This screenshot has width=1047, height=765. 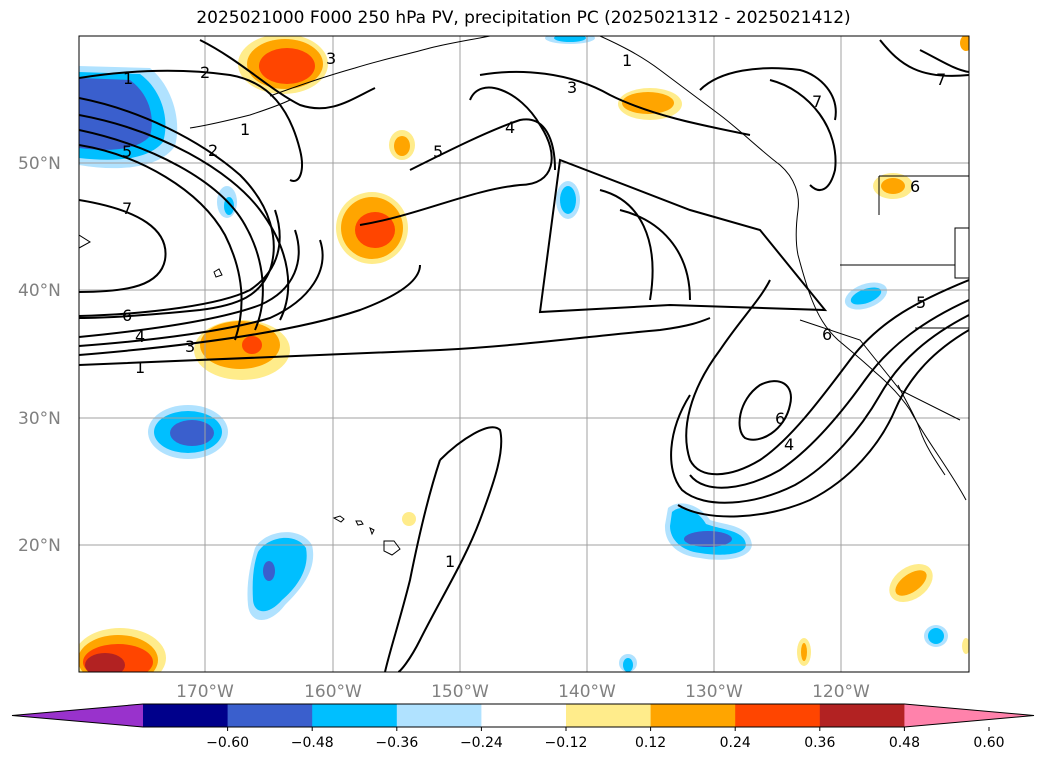 I want to click on lon-label: 170°W, so click(x=205, y=692).